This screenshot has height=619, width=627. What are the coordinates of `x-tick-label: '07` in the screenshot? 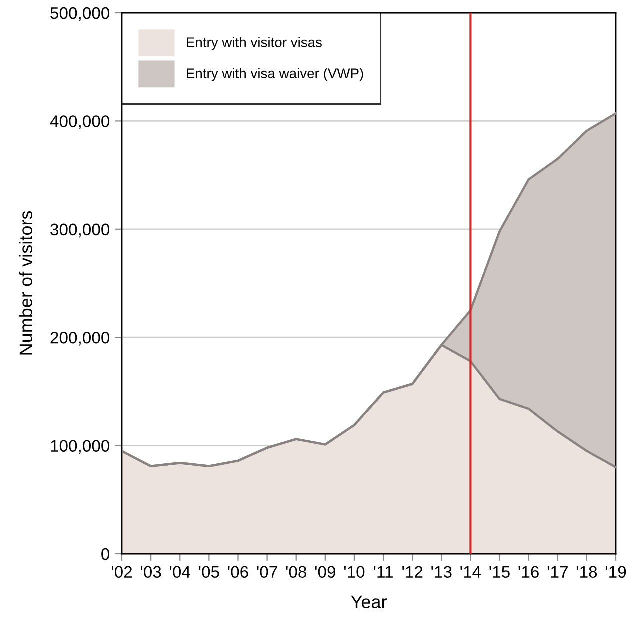 It's located at (267, 572).